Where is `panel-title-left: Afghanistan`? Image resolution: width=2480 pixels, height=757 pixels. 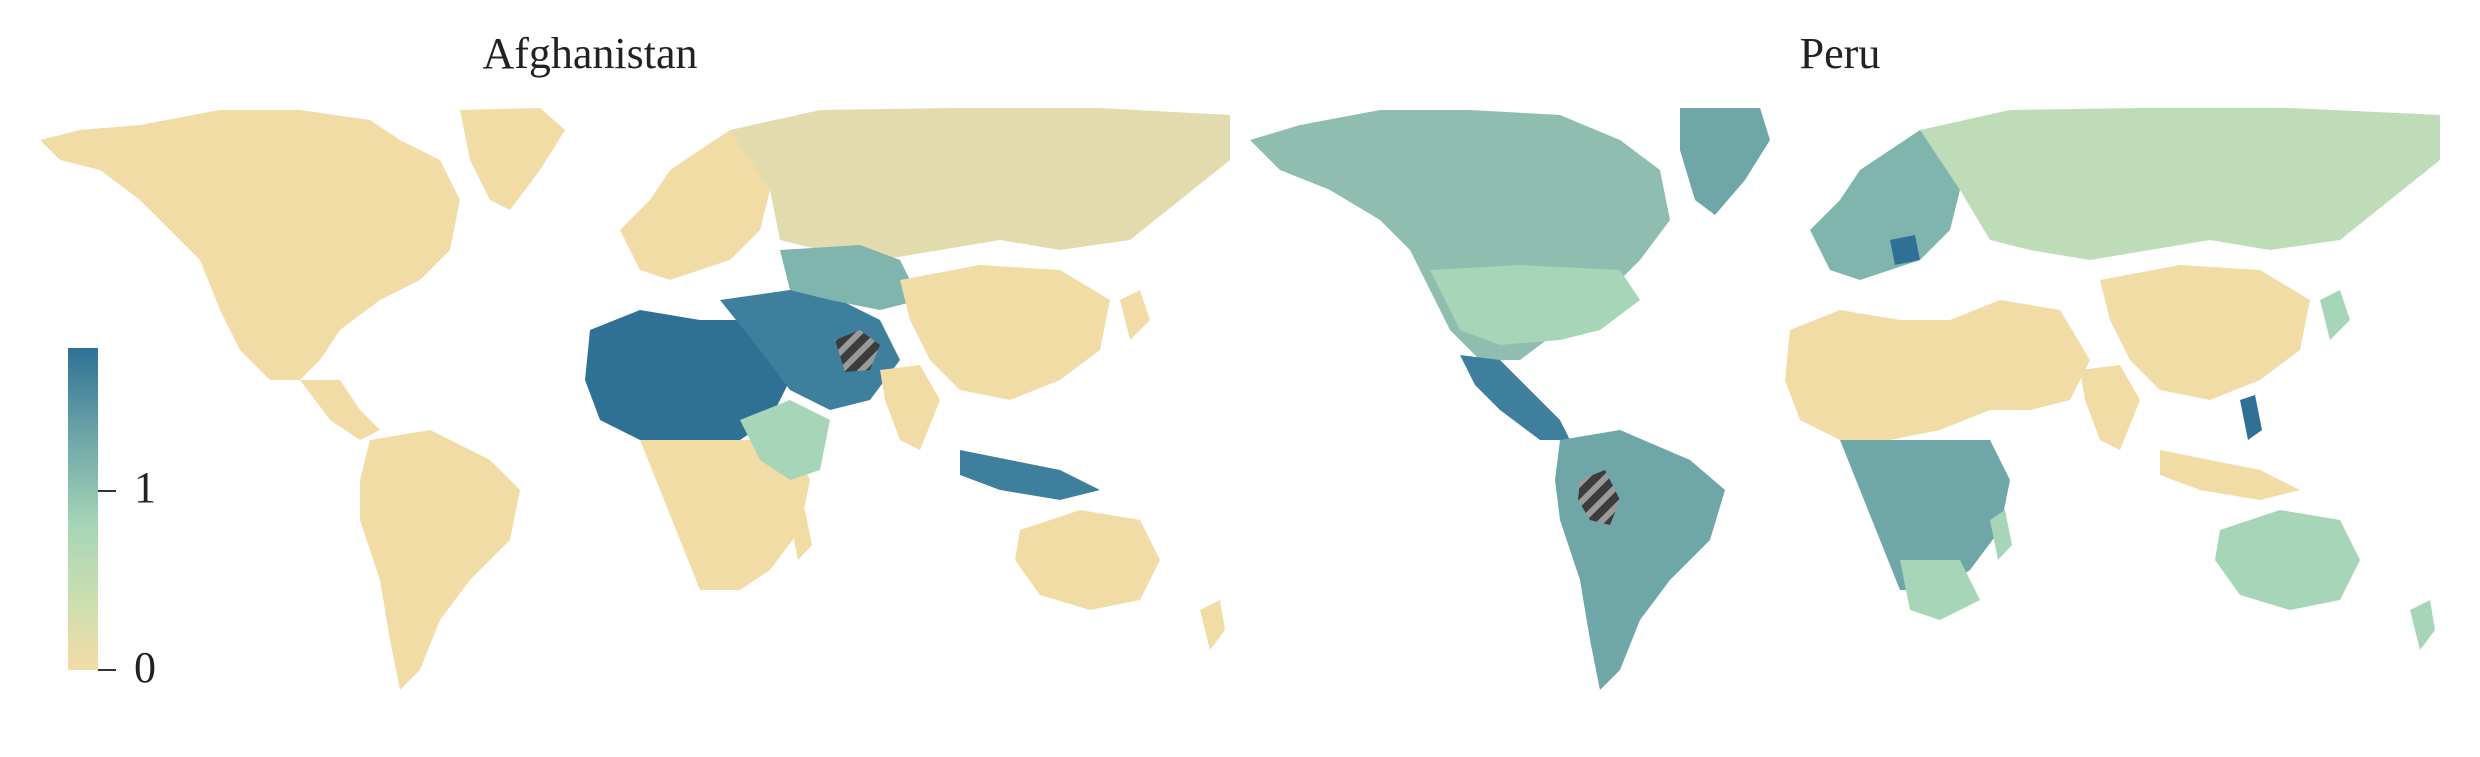
panel-title-left: Afghanistan is located at coordinates (590, 53).